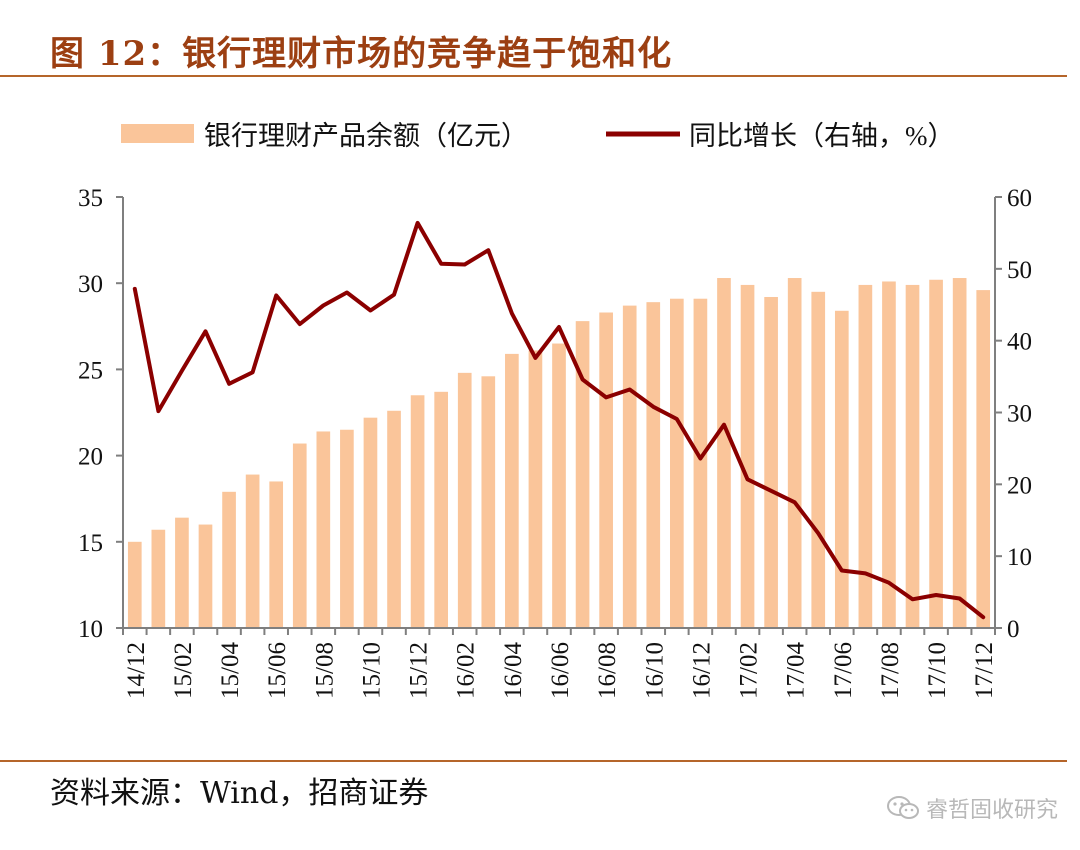  What do you see at coordinates (607, 670) in the screenshot?
I see `x-tick-label: 16/08` at bounding box center [607, 670].